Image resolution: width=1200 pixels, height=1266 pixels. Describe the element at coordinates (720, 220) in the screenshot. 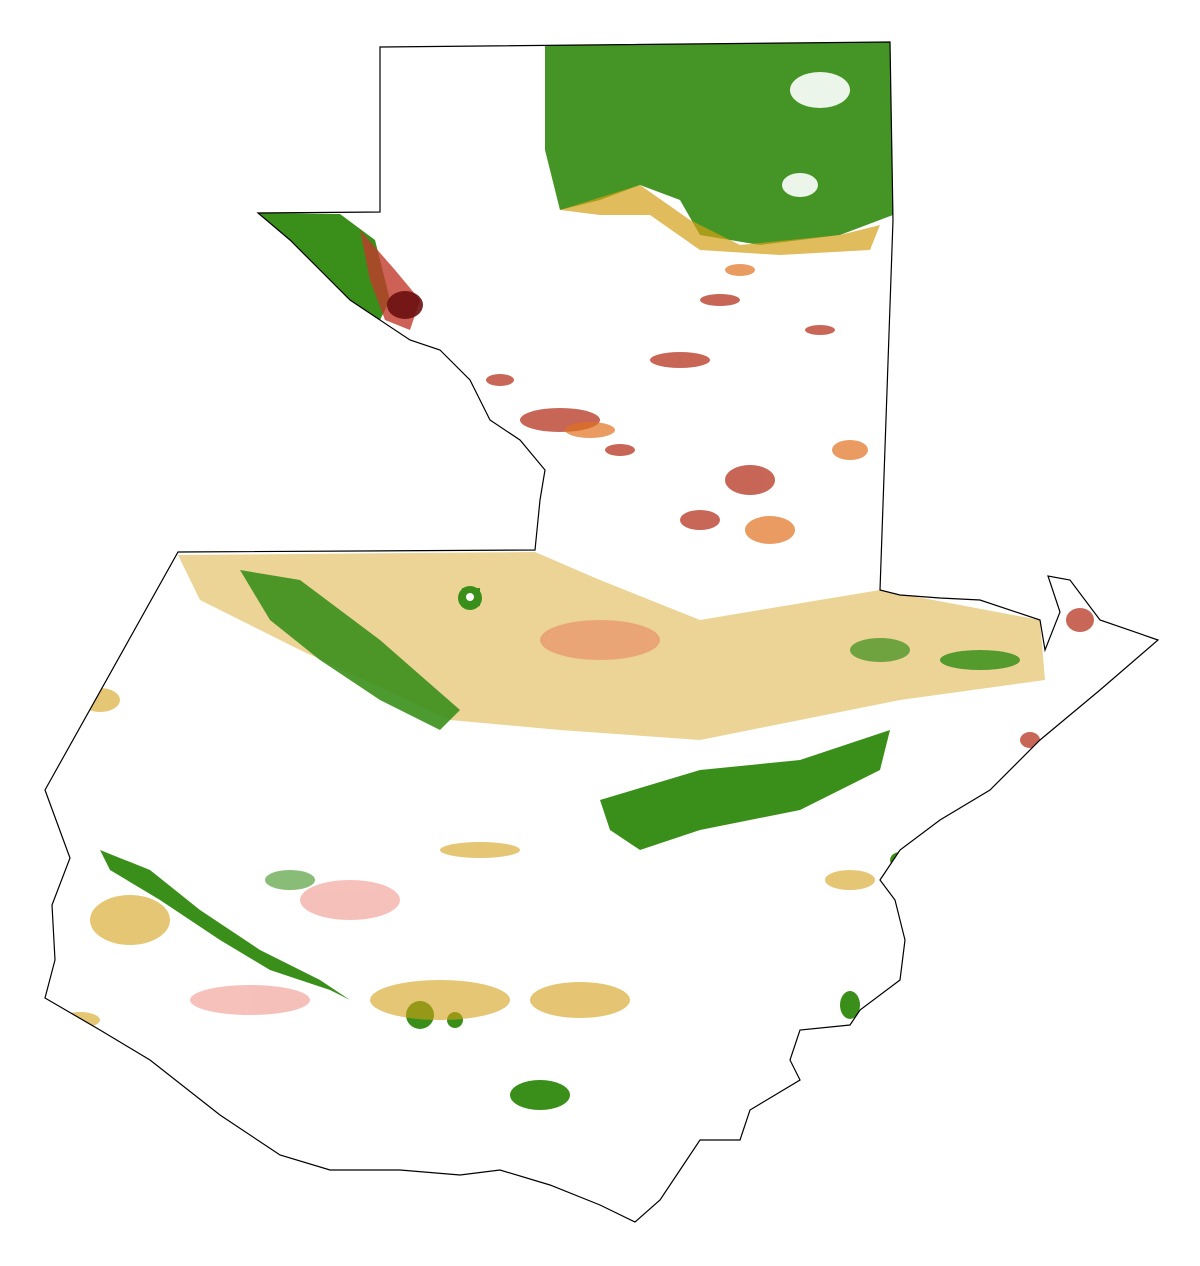

I see `forest-edge` at that location.